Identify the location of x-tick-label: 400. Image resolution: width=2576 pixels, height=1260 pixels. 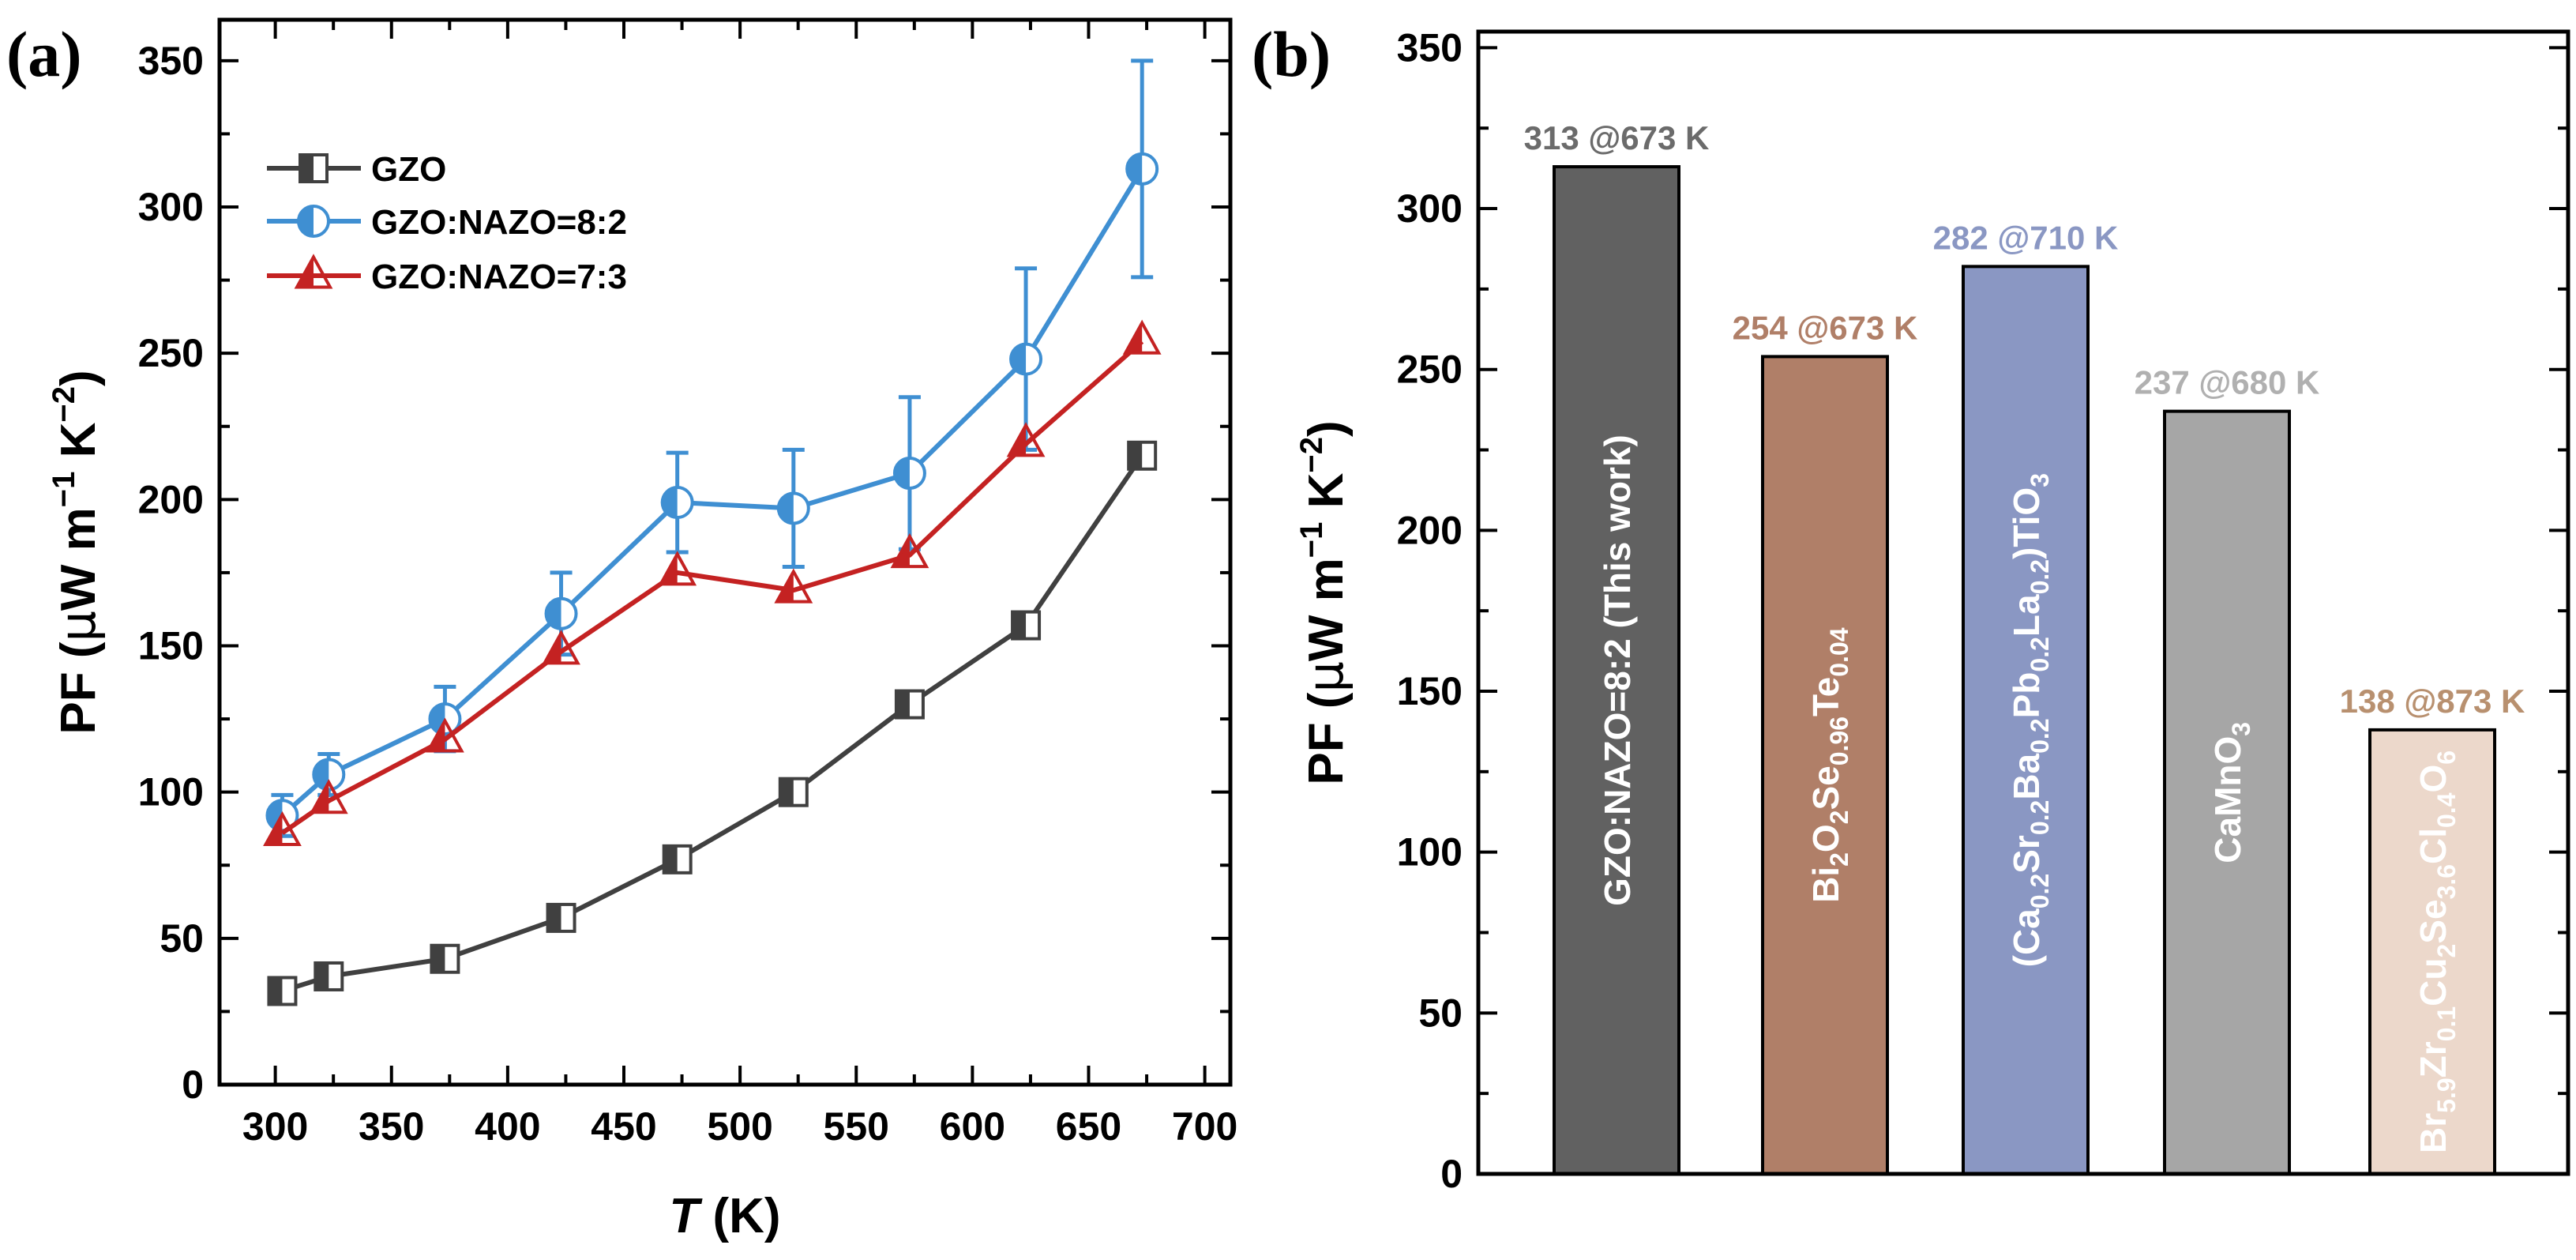
(507, 1126).